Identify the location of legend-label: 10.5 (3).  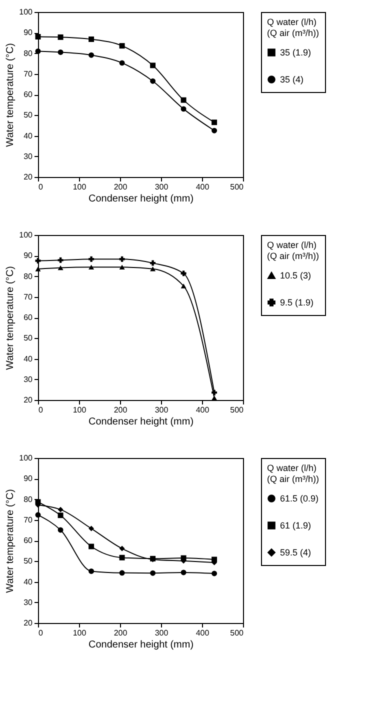
(296, 275).